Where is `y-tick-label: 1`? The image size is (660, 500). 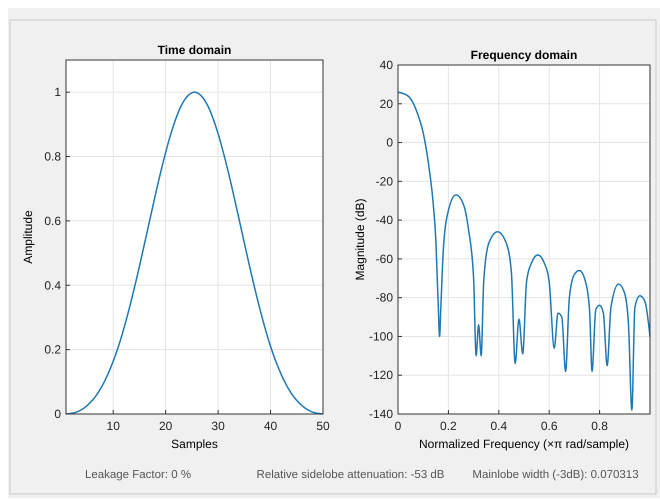
y-tick-label: 1 is located at coordinates (58, 92).